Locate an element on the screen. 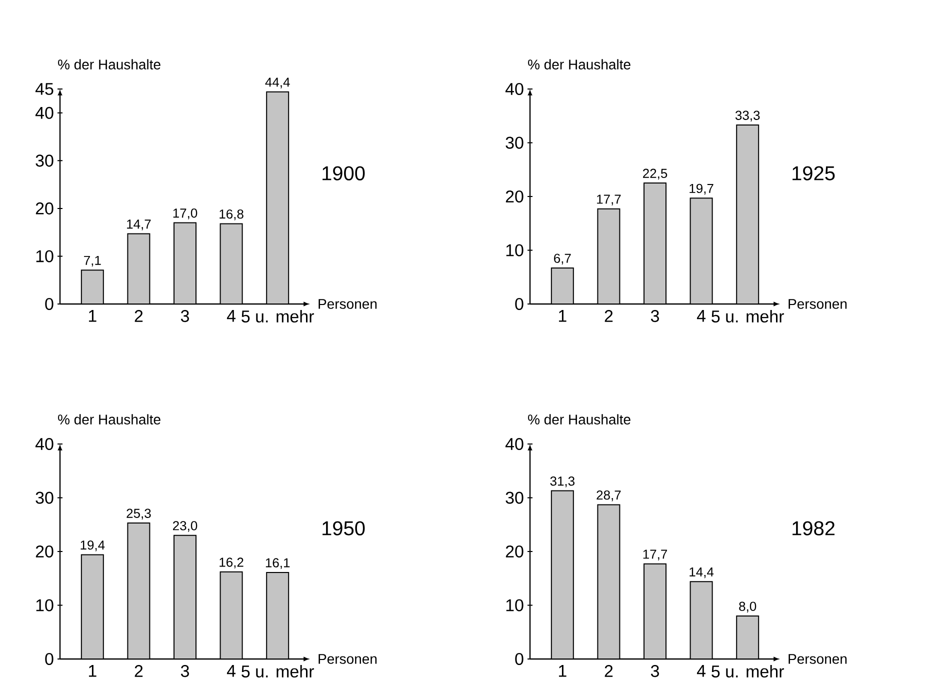 This screenshot has width=926, height=699. data-label: 7,1 is located at coordinates (92, 261).